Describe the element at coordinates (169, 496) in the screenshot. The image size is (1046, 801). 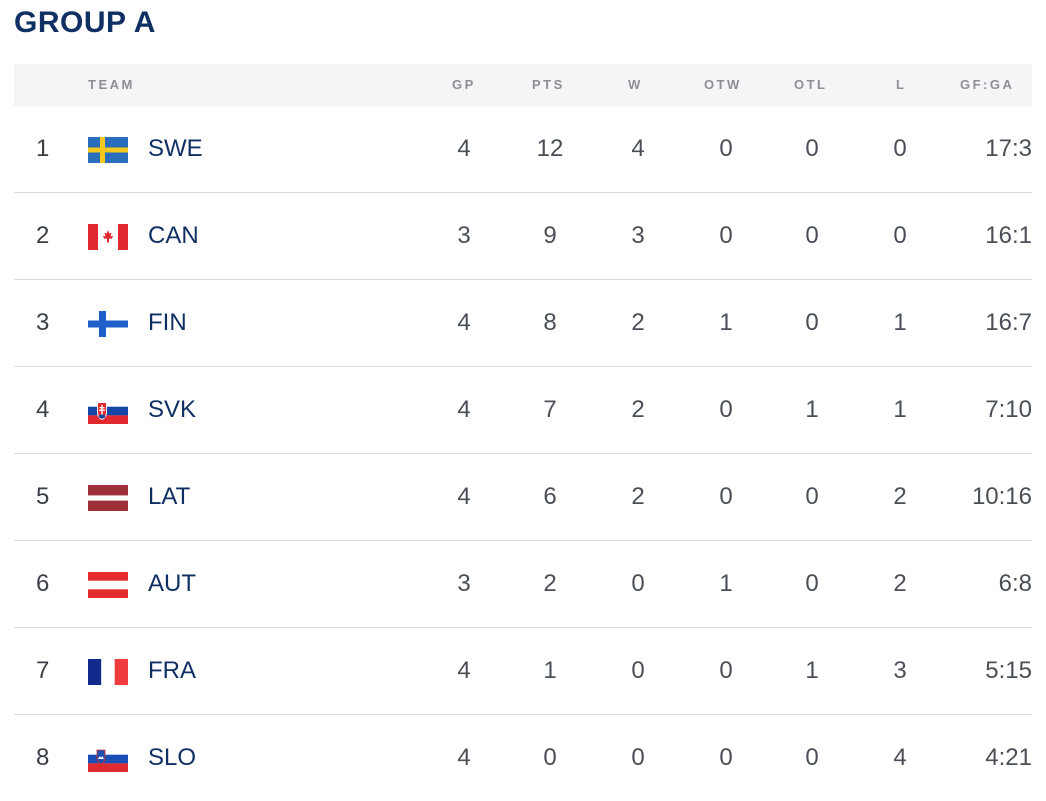
I see `team-name: LAT` at that location.